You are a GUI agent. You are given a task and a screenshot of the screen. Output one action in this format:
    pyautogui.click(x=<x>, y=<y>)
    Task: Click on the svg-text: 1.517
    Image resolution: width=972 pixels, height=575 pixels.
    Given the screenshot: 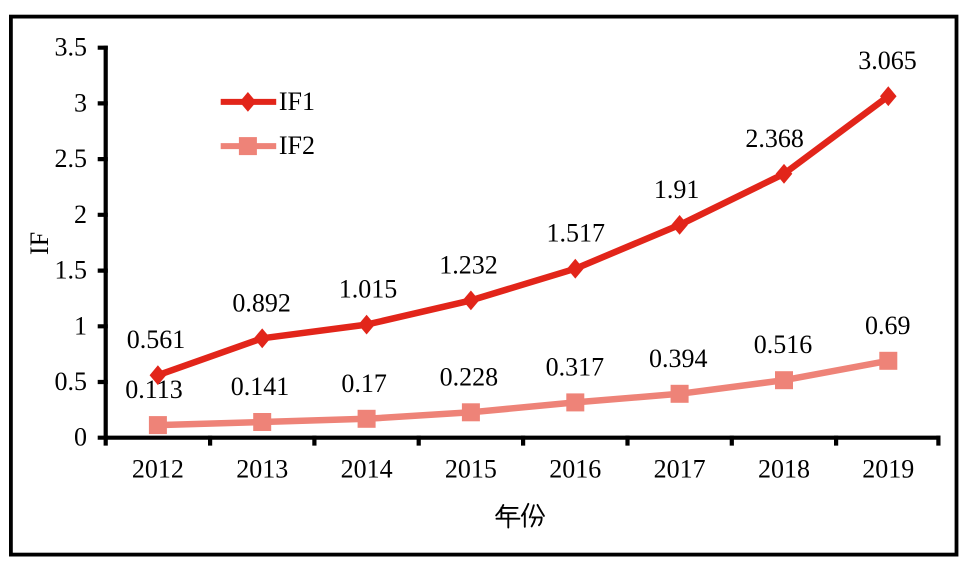 What is the action you would take?
    pyautogui.click(x=576, y=233)
    